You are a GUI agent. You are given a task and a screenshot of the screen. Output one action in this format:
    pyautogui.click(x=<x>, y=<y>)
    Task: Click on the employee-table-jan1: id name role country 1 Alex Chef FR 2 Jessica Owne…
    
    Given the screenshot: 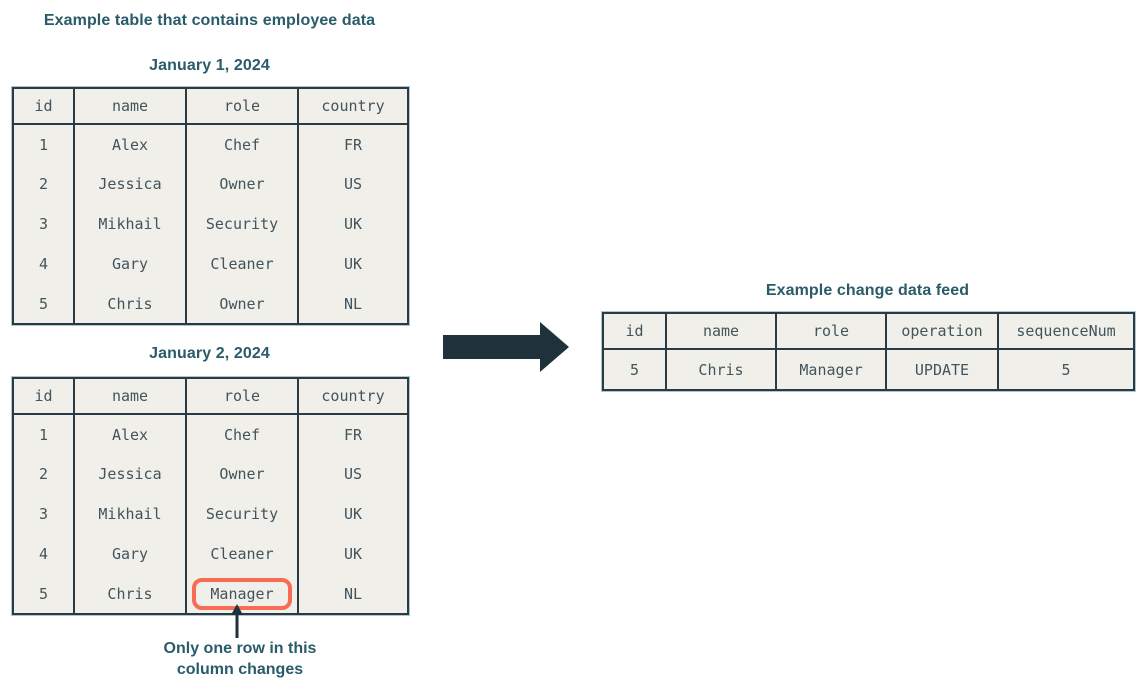 What is the action you would take?
    pyautogui.click(x=210, y=206)
    